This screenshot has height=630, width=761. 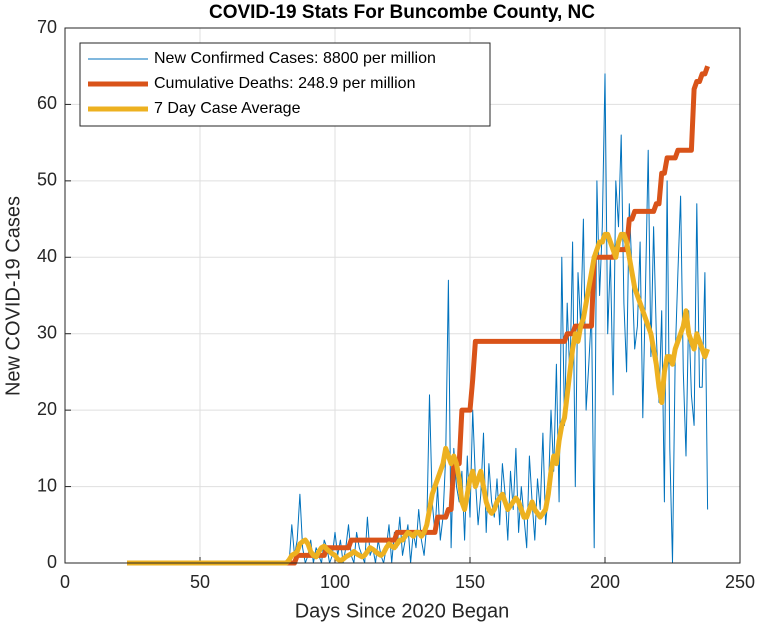 I want to click on x-axis-label: Days Since 2020 Began, so click(x=402, y=611).